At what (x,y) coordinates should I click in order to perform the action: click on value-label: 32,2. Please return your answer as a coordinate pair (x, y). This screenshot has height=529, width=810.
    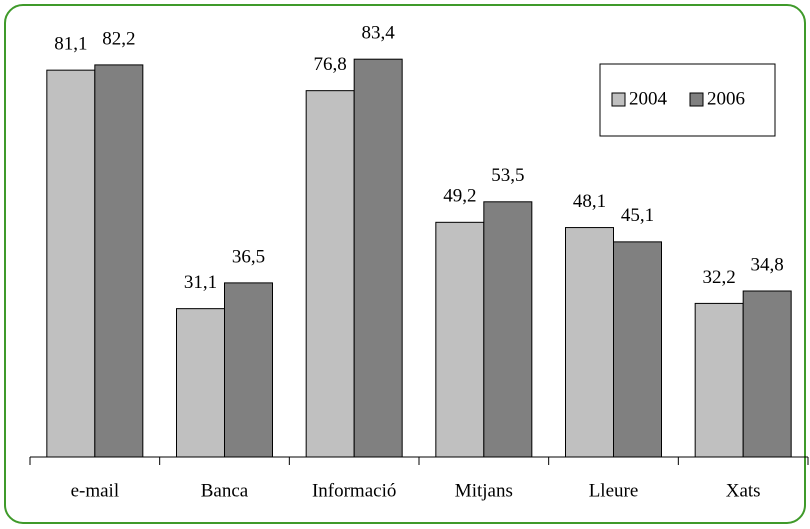
    Looking at the image, I should click on (719, 277).